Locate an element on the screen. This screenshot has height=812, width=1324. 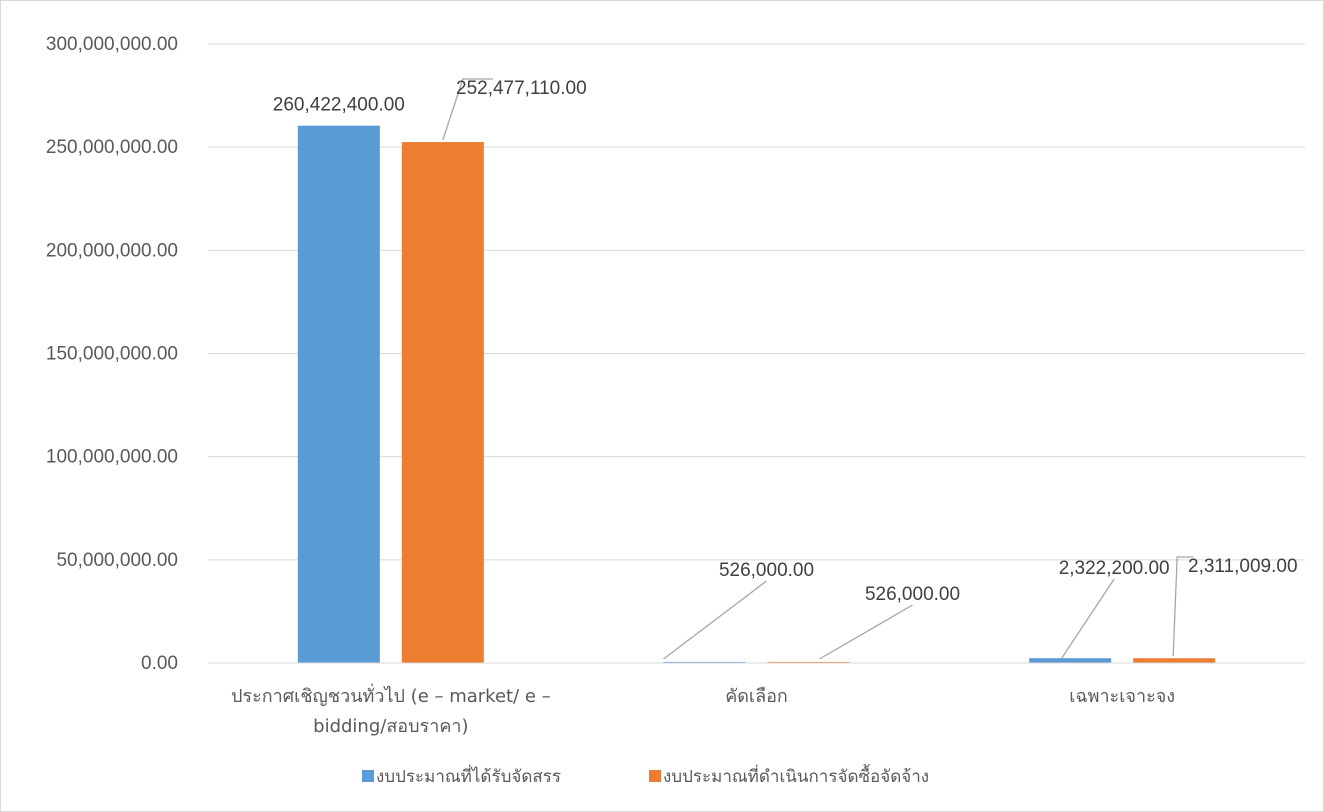
y-tick-label: 100,000,000.00 is located at coordinates (112, 457).